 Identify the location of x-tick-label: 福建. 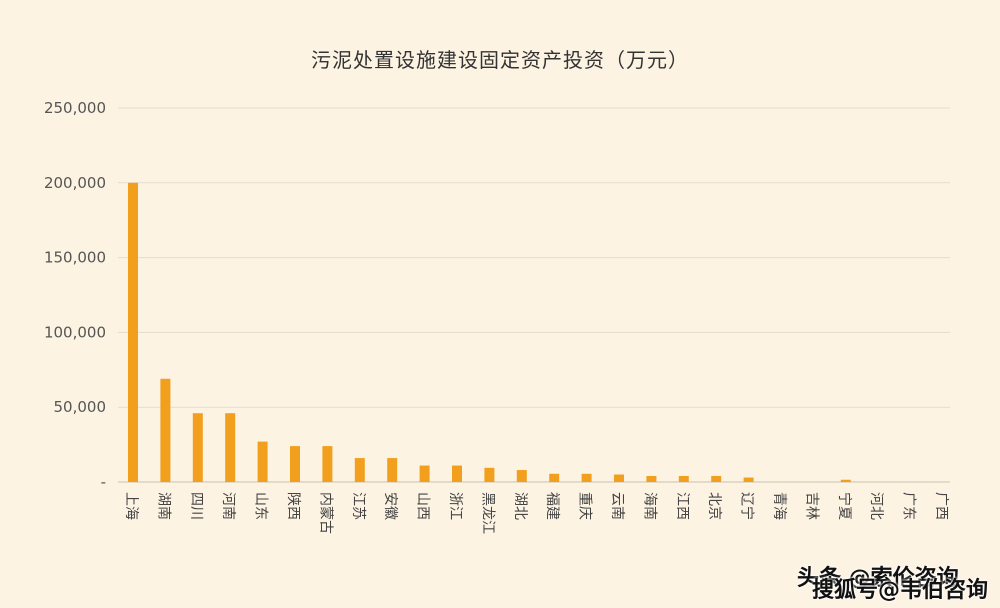
(552, 506).